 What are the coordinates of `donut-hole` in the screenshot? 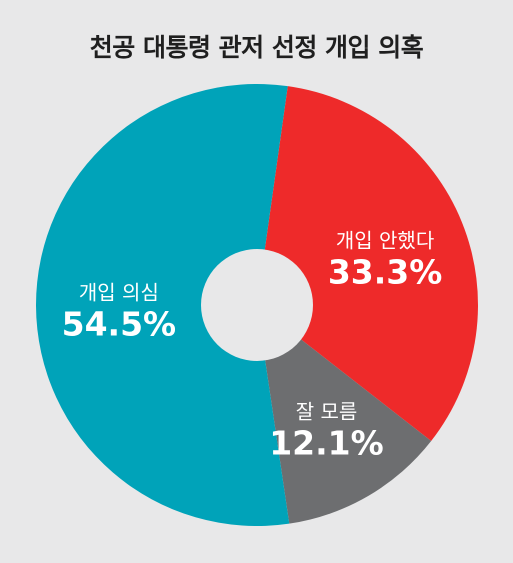 It's located at (257, 305).